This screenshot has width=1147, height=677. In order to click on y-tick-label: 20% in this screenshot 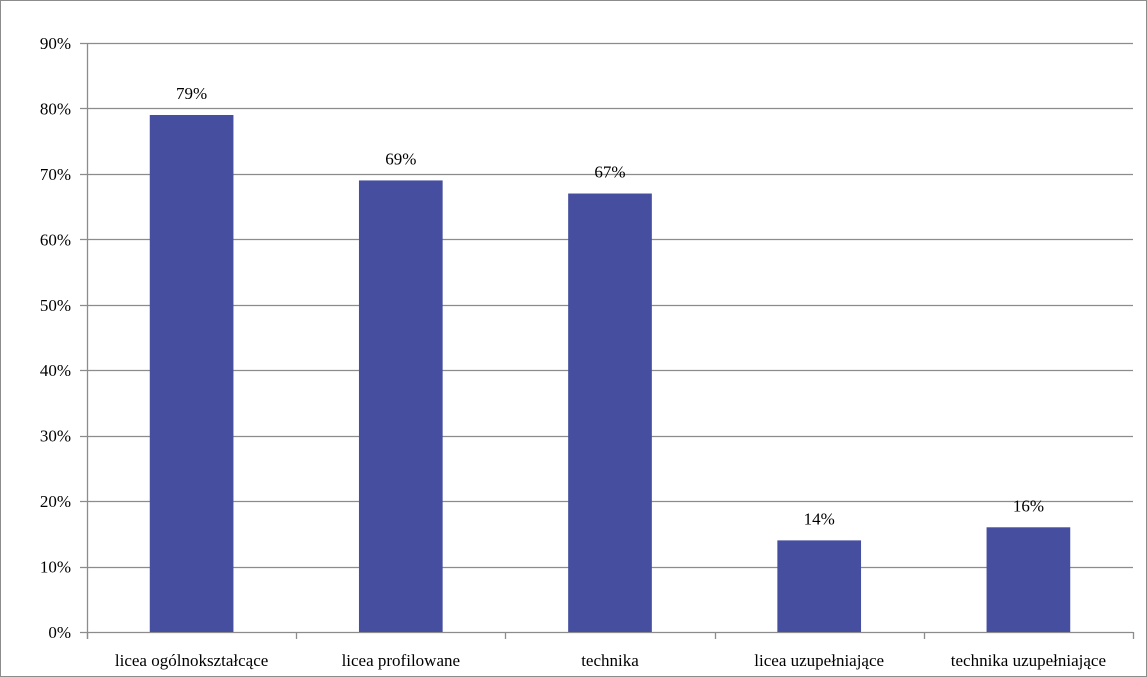, I will do `click(55, 501)`.